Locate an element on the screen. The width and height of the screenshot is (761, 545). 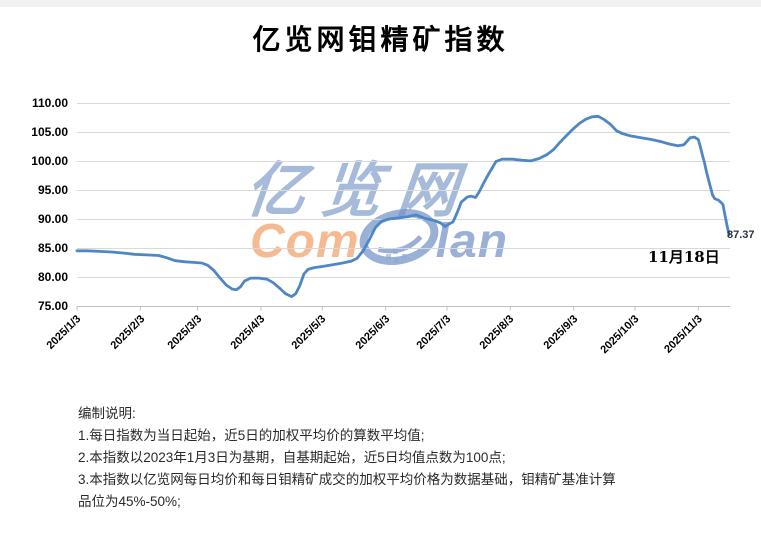
y-axis-tick-label: 110.00 is located at coordinates (49, 102).